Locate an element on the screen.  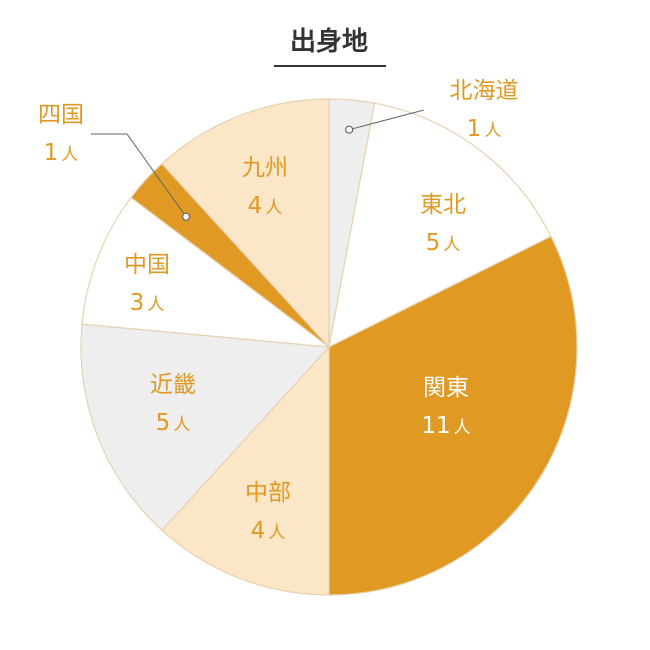
slice-e59b9be59bbd-label: 四国 is located at coordinates (61, 115).